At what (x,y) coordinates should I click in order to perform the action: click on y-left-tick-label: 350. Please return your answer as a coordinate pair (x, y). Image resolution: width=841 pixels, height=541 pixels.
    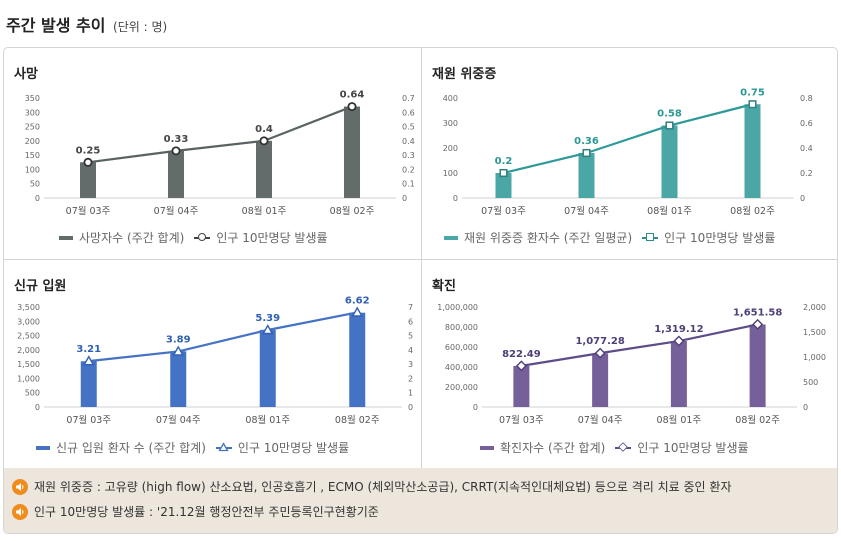
    Looking at the image, I should click on (32, 98).